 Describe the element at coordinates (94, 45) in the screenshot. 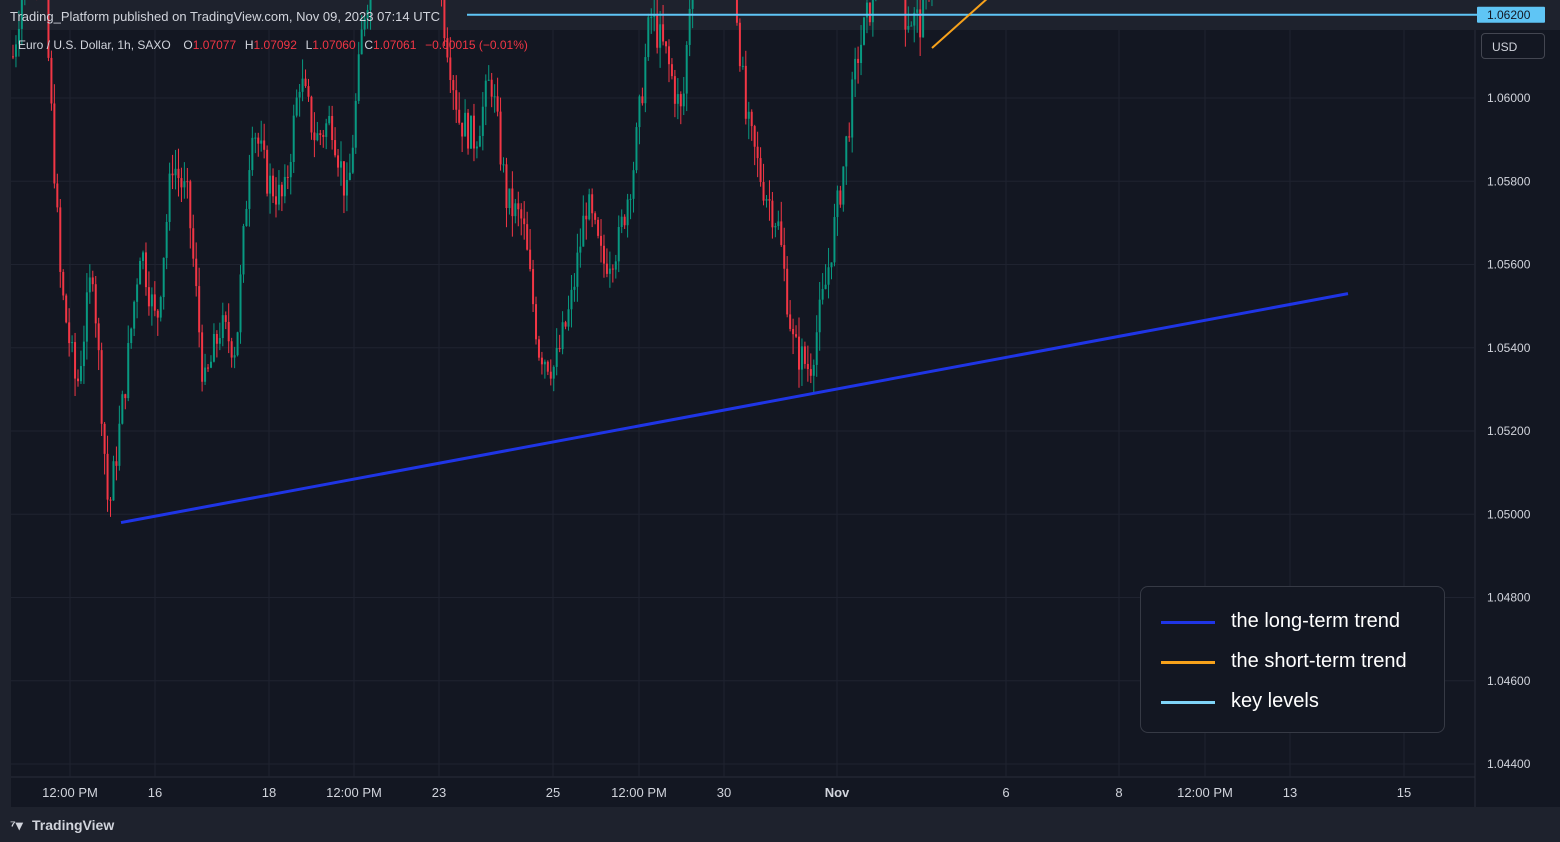

I see `symbol-name: Euro / U.S. Dollar, 1h, SAXO` at that location.